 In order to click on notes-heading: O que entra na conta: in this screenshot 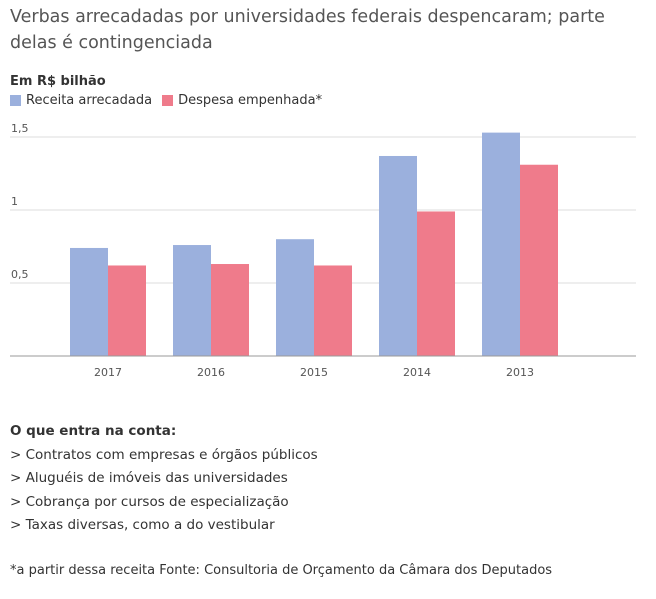, I will do `click(93, 431)`.